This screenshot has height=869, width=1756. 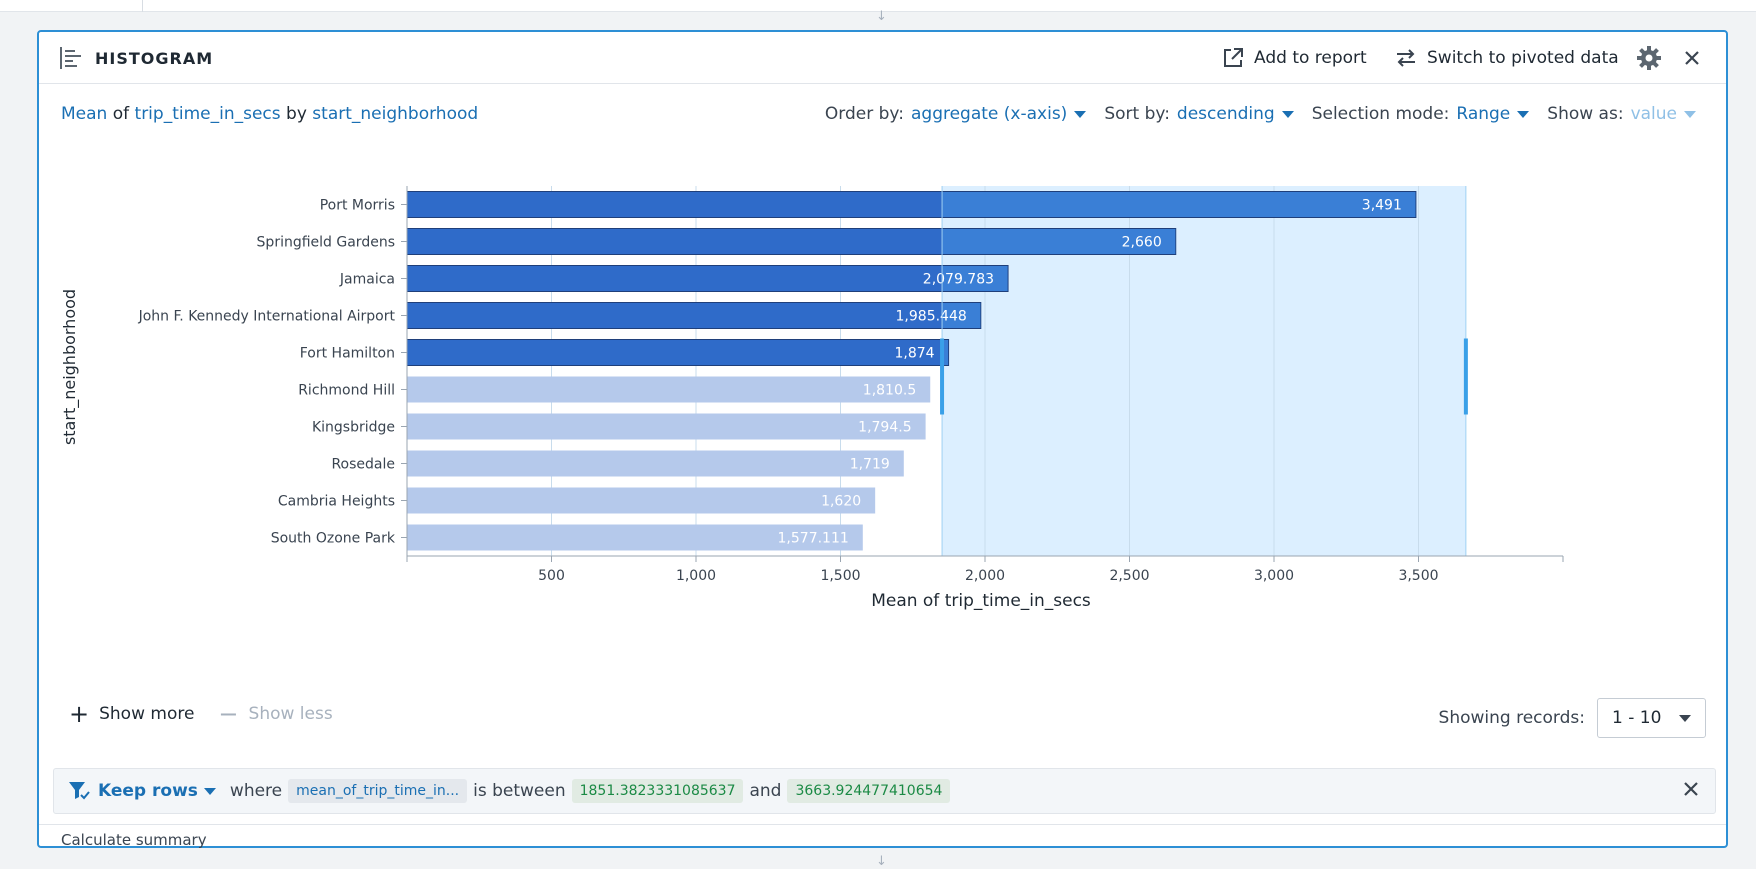 What do you see at coordinates (870, 465) in the screenshot?
I see `bar-value-label: 1,719` at bounding box center [870, 465].